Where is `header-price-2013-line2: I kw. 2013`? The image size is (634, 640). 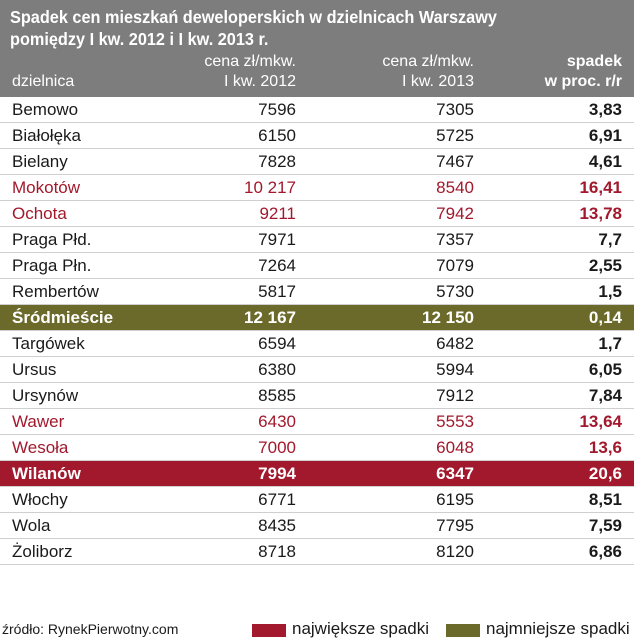
header-price-2013-line2: I kw. 2013 is located at coordinates (437, 81).